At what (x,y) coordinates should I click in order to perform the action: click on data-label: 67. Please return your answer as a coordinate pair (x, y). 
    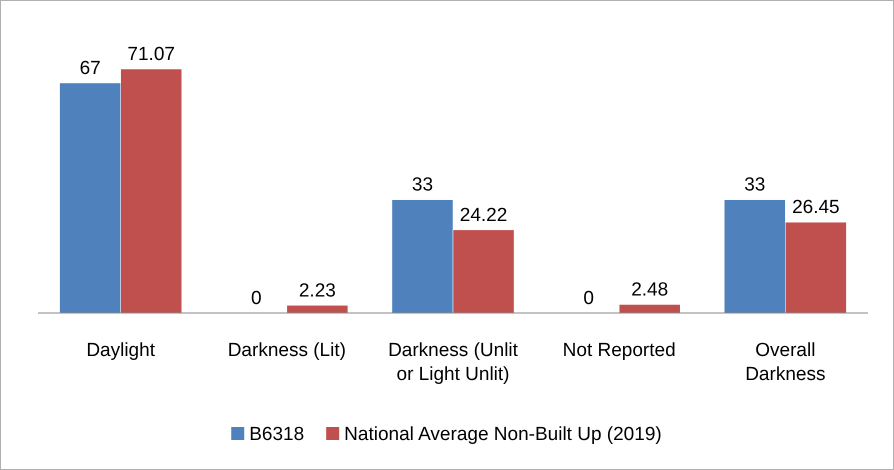
    Looking at the image, I should click on (90, 68).